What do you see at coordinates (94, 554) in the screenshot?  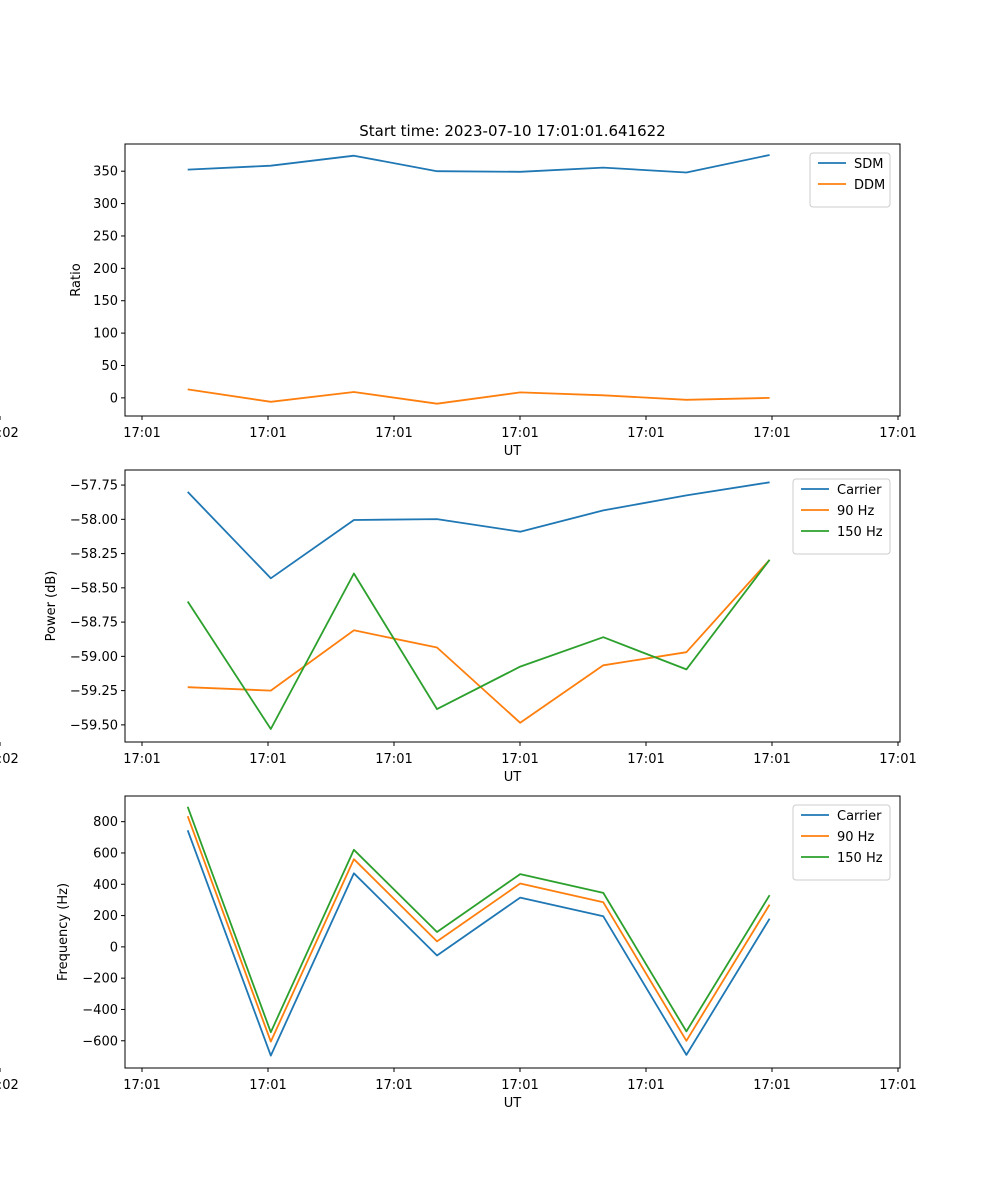 I see `y-tick-label: −58.25` at bounding box center [94, 554].